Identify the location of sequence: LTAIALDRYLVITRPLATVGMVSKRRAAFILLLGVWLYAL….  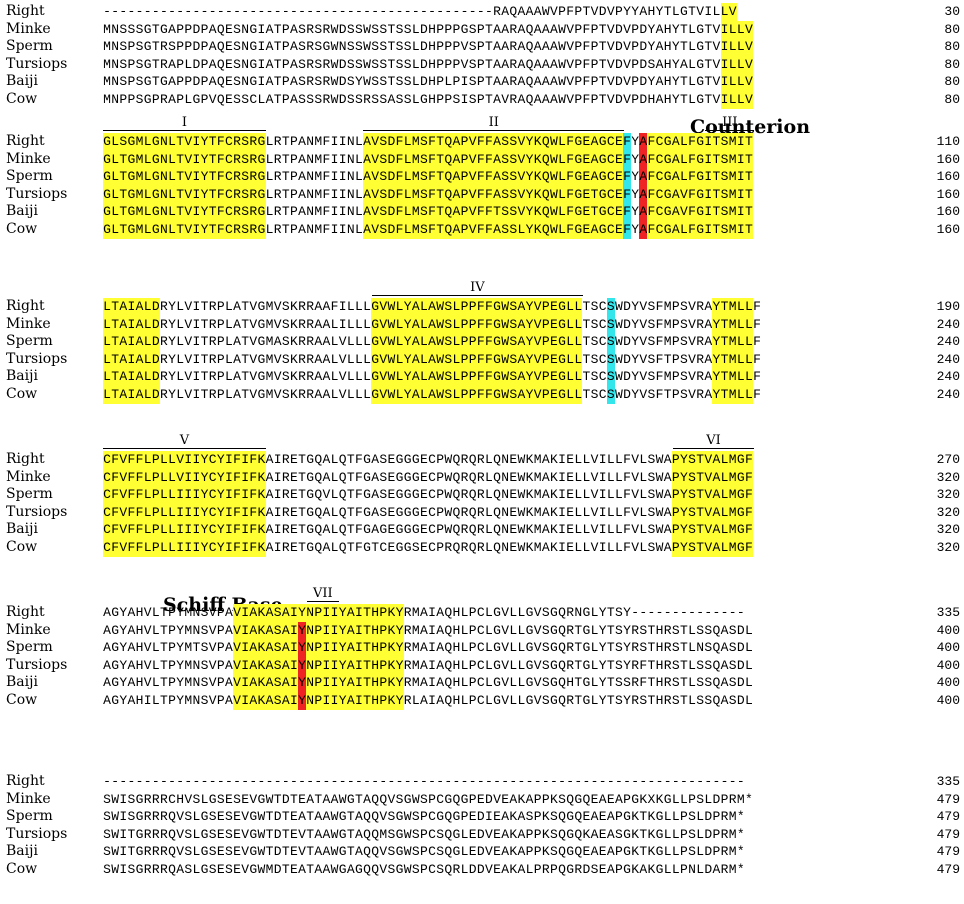
(432, 307).